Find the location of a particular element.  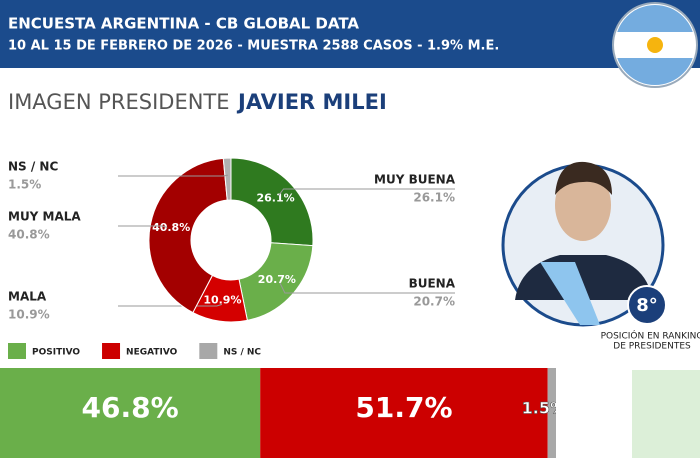

donut-hole is located at coordinates (231, 240).